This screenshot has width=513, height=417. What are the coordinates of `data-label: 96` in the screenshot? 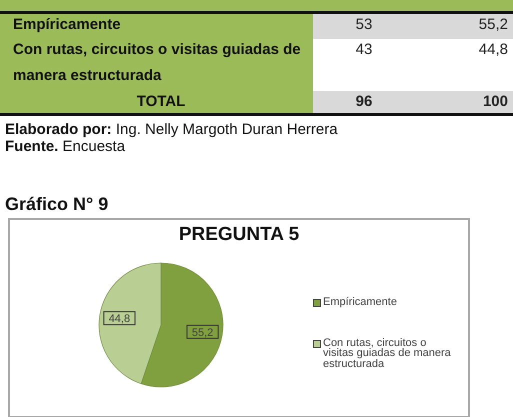 It's located at (366, 102).